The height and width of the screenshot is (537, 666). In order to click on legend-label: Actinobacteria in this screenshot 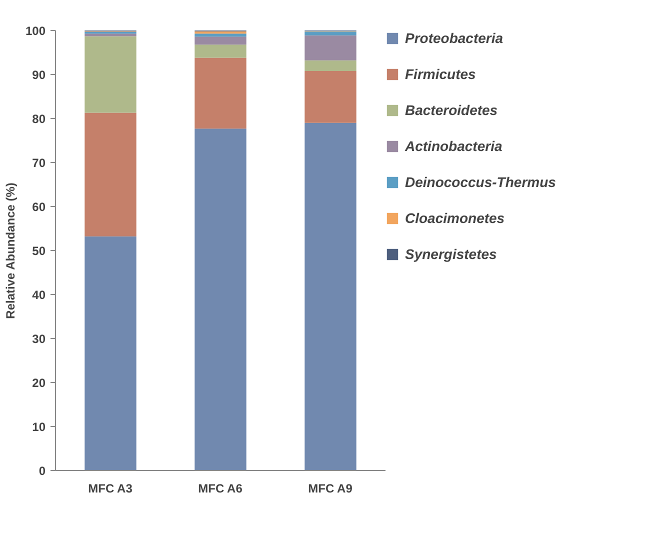, I will do `click(453, 146)`.